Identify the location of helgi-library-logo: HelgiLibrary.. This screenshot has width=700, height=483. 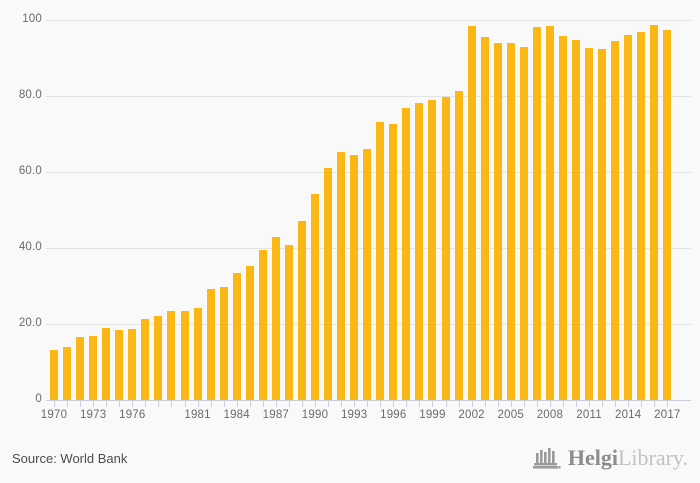
(610, 458).